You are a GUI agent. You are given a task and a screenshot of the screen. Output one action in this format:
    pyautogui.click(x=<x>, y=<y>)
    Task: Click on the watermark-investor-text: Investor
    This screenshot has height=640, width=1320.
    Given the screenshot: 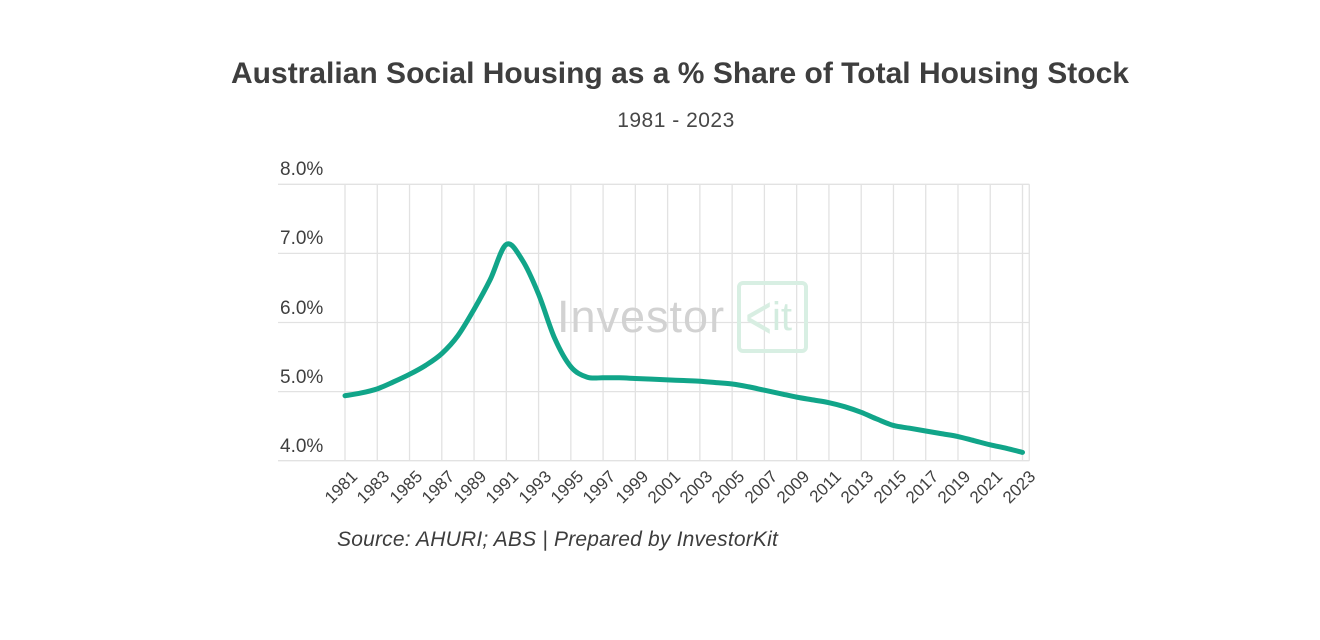 What is the action you would take?
    pyautogui.click(x=641, y=316)
    